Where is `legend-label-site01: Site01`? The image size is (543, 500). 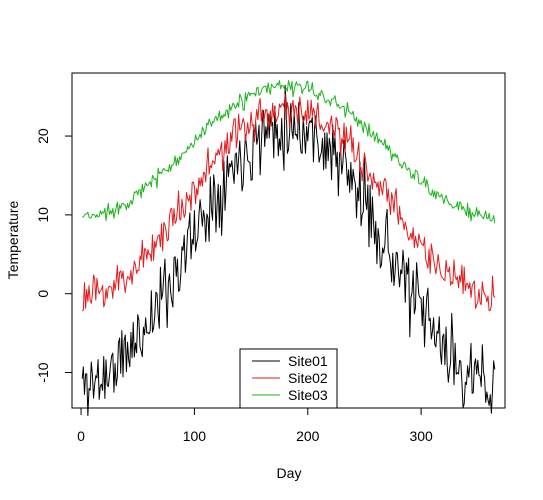 legend-label-site01: Site01 is located at coordinates (308, 361).